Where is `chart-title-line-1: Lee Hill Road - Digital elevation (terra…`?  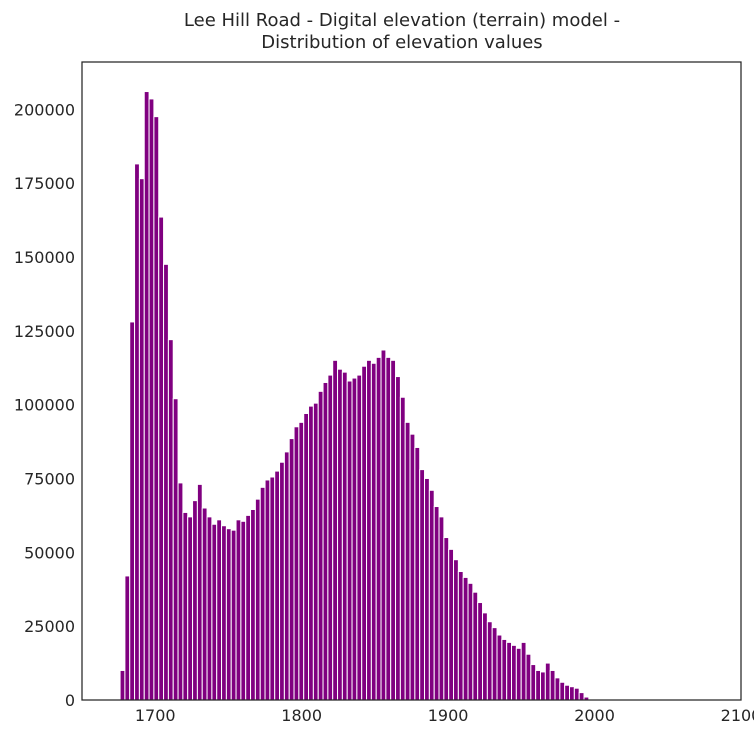
chart-title-line-1: Lee Hill Road - Digital elevation (terra… is located at coordinates (402, 20).